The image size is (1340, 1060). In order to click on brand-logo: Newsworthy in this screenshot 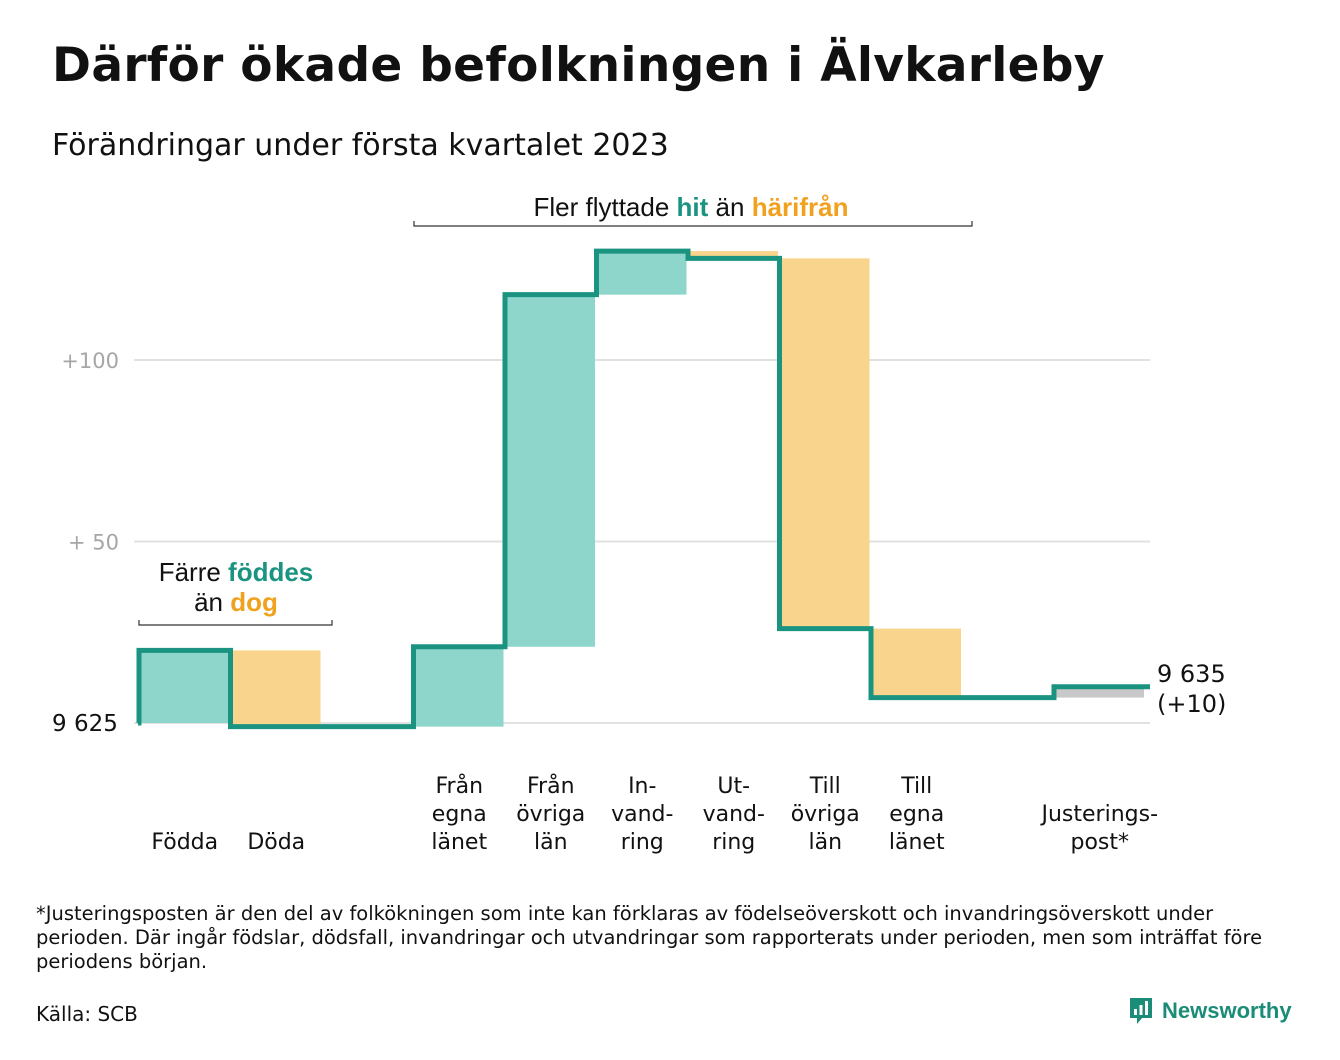, I will do `click(1210, 1011)`.